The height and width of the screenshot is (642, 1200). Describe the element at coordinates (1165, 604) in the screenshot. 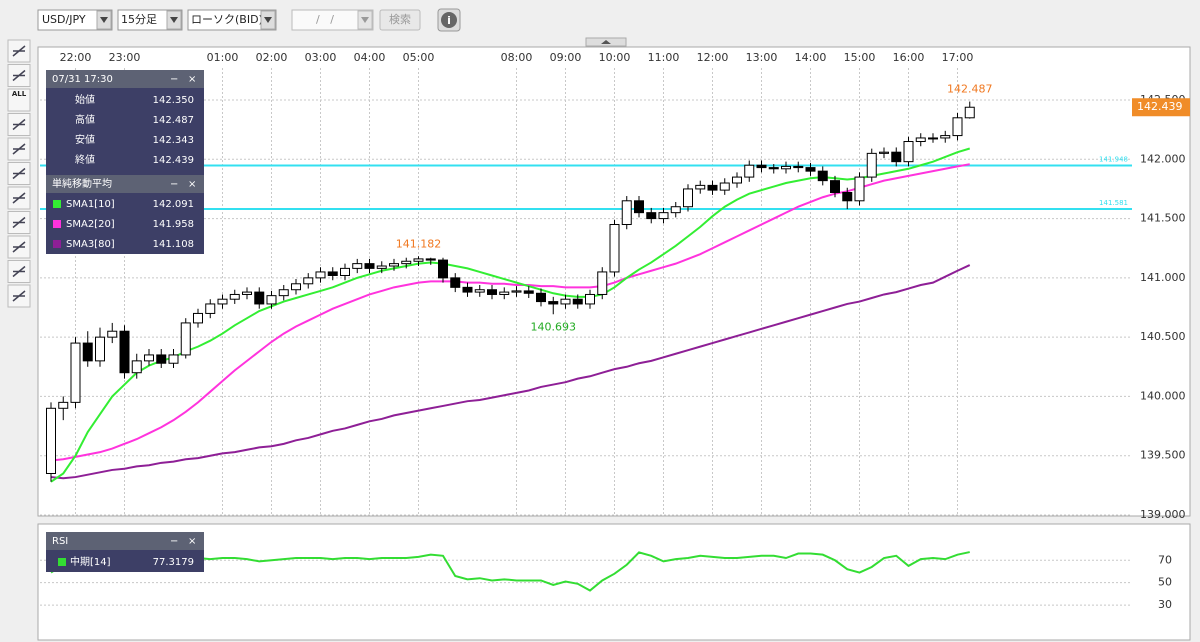

I see `y-tick-label: 30` at that location.